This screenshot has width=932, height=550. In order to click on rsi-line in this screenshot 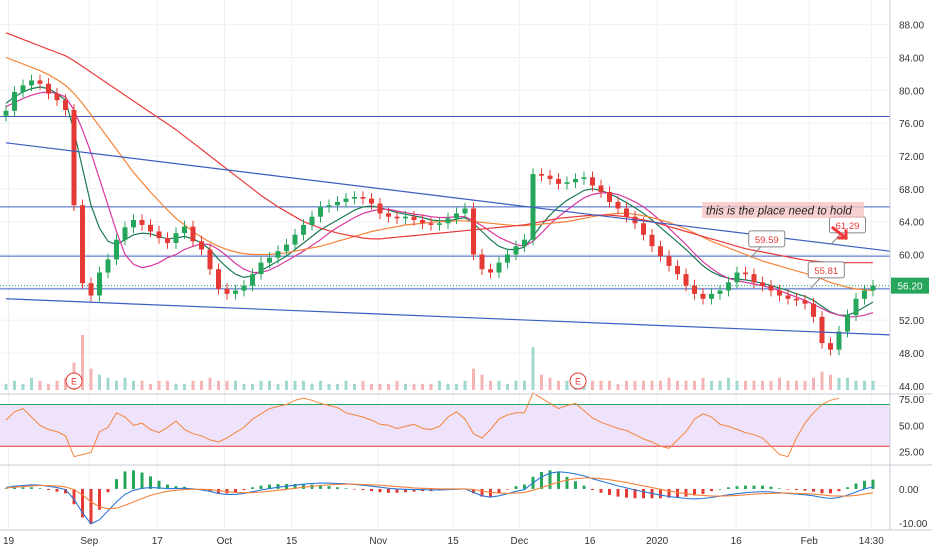, I will do `click(422, 425)`.